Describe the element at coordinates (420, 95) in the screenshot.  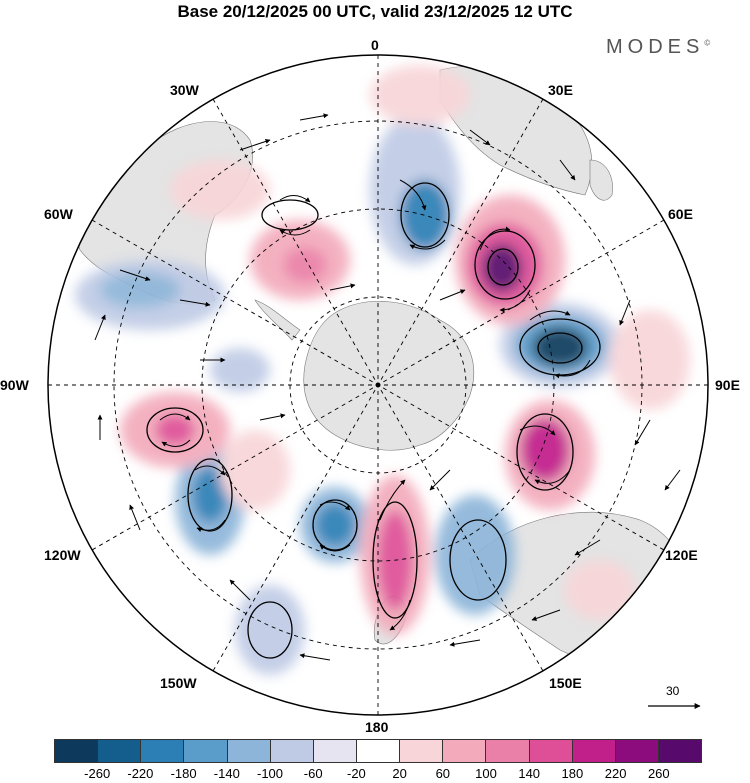
I see `anomaly-high-north-atlantic-edge` at that location.